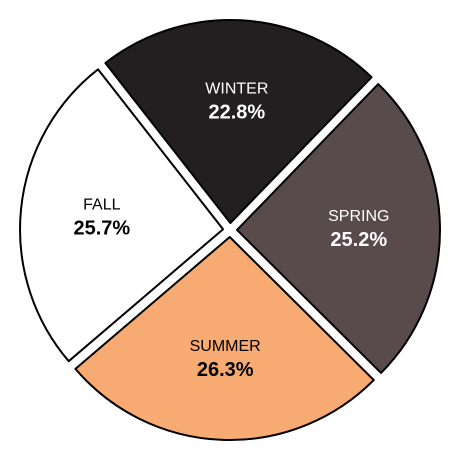 The image size is (454, 450). What do you see at coordinates (236, 89) in the screenshot?
I see `slice-label: WINTER` at bounding box center [236, 89].